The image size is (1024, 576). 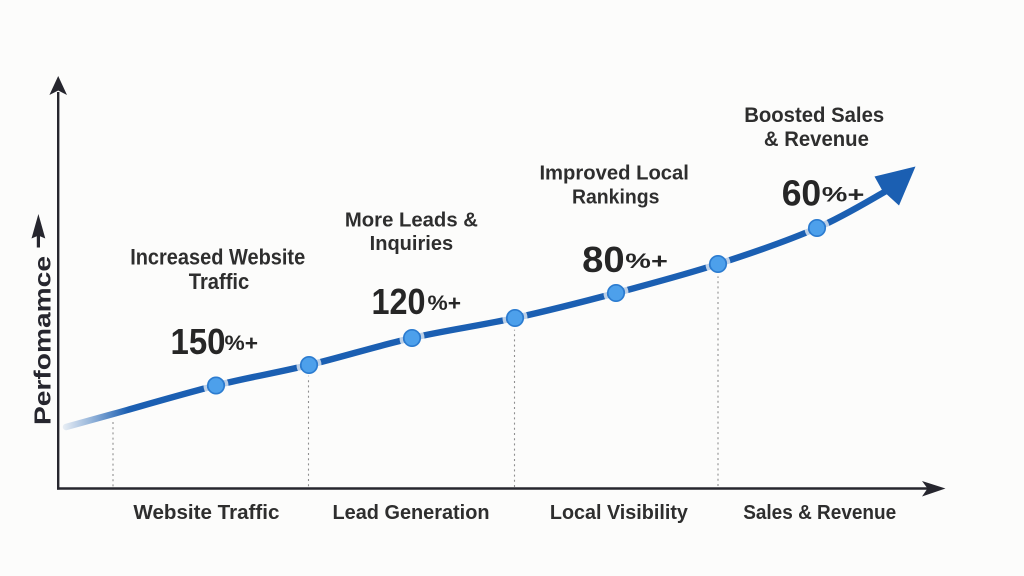 What do you see at coordinates (412, 244) in the screenshot?
I see `svg-text: Inquiries` at bounding box center [412, 244].